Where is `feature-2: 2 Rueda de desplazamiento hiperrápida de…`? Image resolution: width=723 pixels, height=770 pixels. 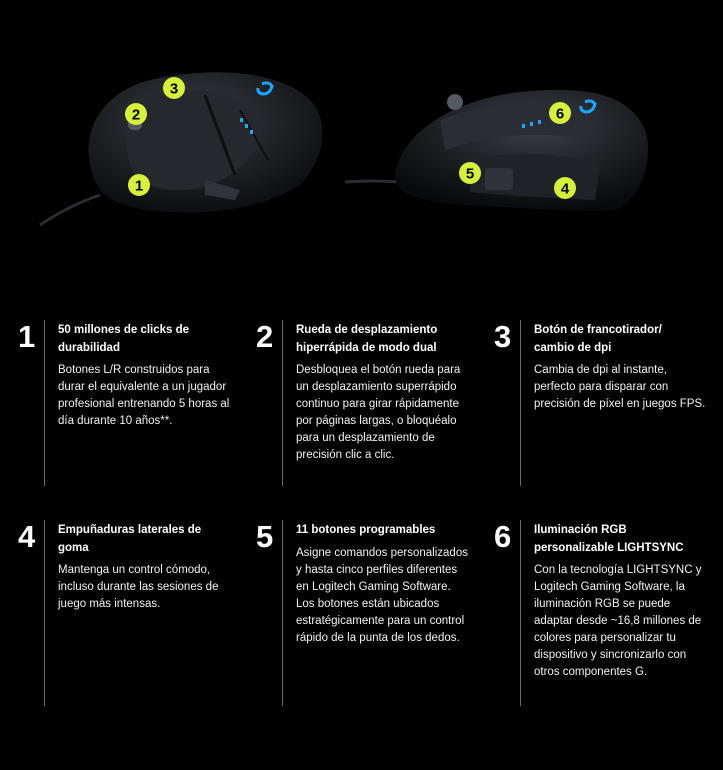 feature-2: 2 Rueda de desplazamiento hiperrápida de… is located at coordinates (355, 415).